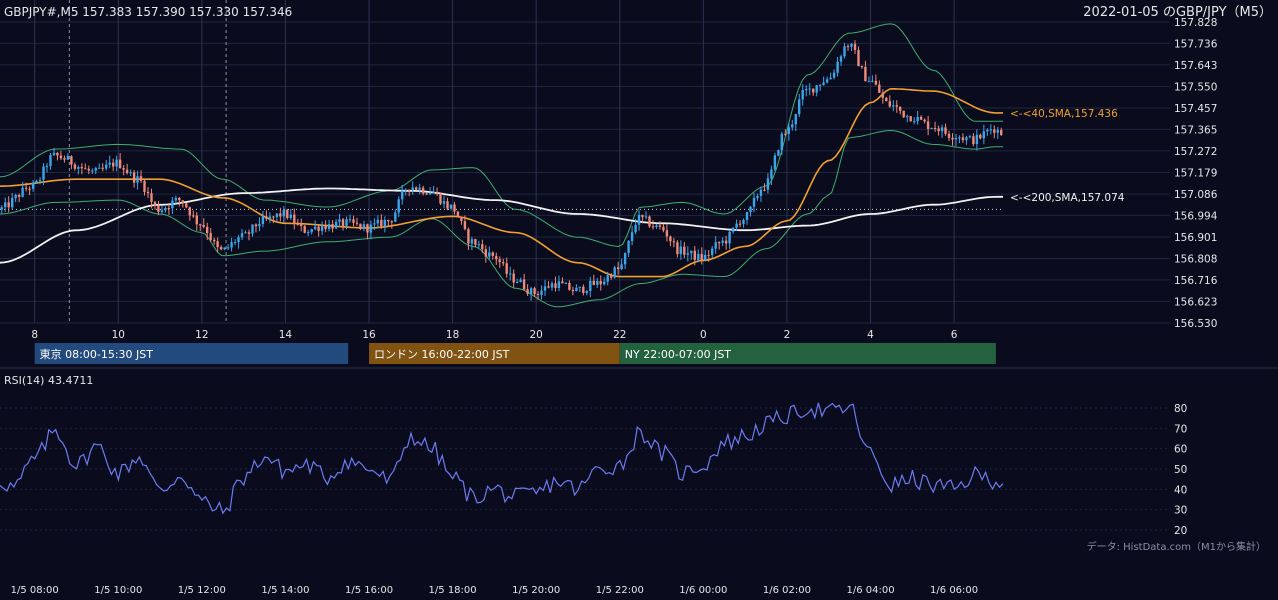  What do you see at coordinates (954, 590) in the screenshot?
I see `time-tick-label: 1/6 06:00` at bounding box center [954, 590].